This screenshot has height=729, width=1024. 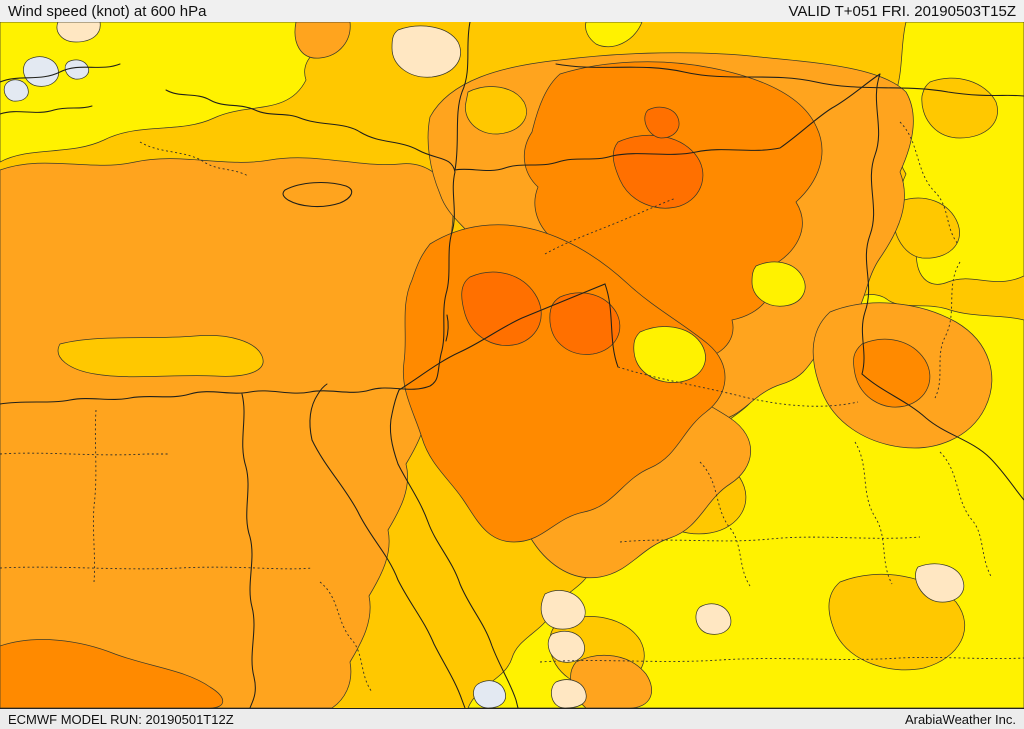 I want to click on model-run-label: ECMWF MODEL RUN: 20190501T12Z, so click(x=121, y=719).